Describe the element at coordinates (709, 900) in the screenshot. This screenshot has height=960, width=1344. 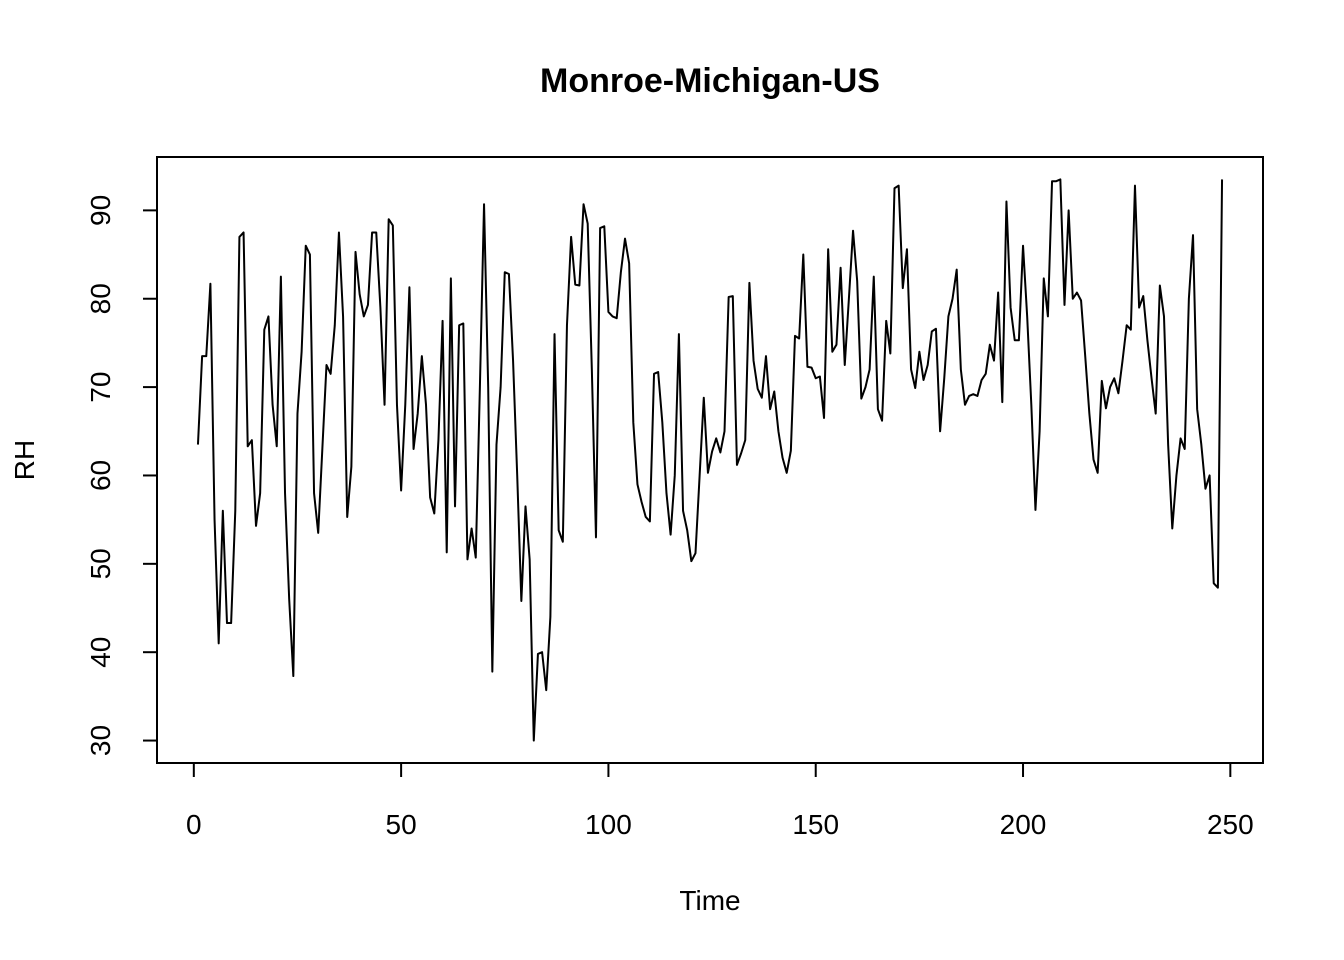
I see `x-axis-label: Time` at that location.